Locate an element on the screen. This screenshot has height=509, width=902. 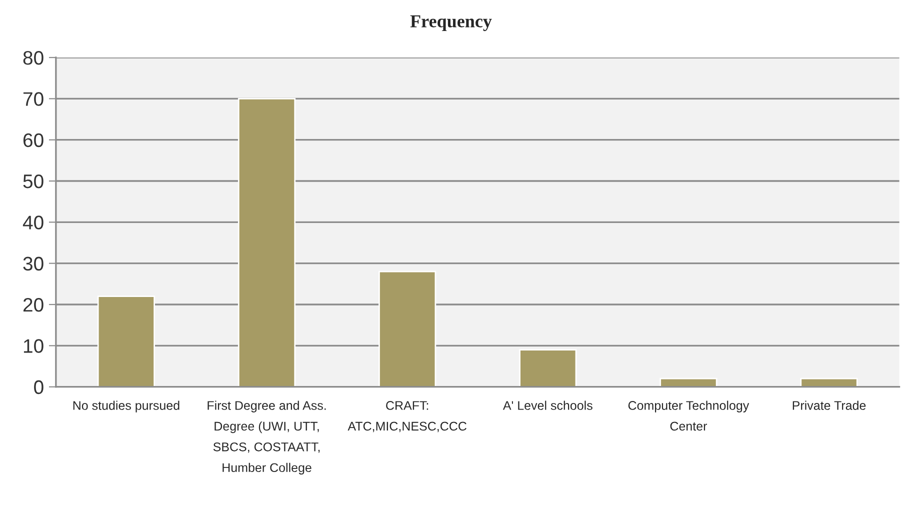
x-tick-label: Private Trade is located at coordinates (829, 405).